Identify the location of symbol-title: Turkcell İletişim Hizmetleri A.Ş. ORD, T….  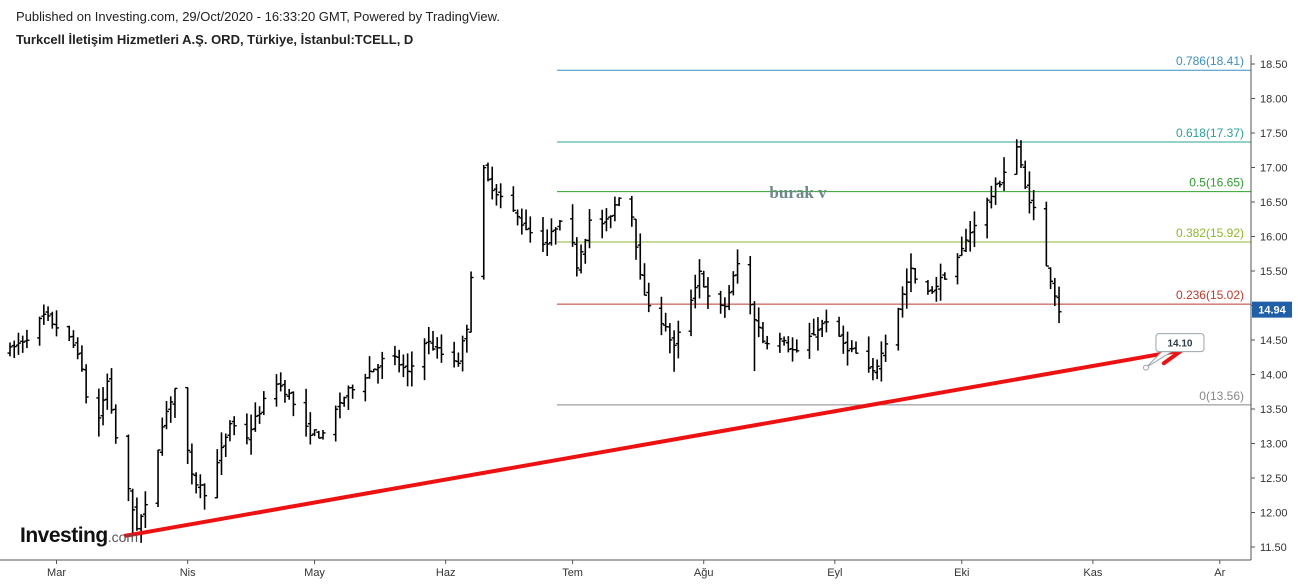
(215, 39).